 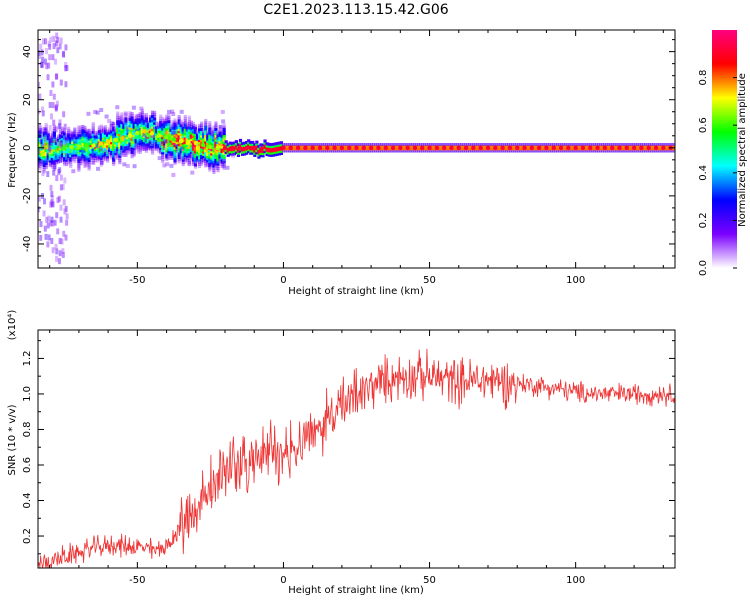 What do you see at coordinates (27, 465) in the screenshot?
I see `y-tick-label: 0.6` at bounding box center [27, 465].